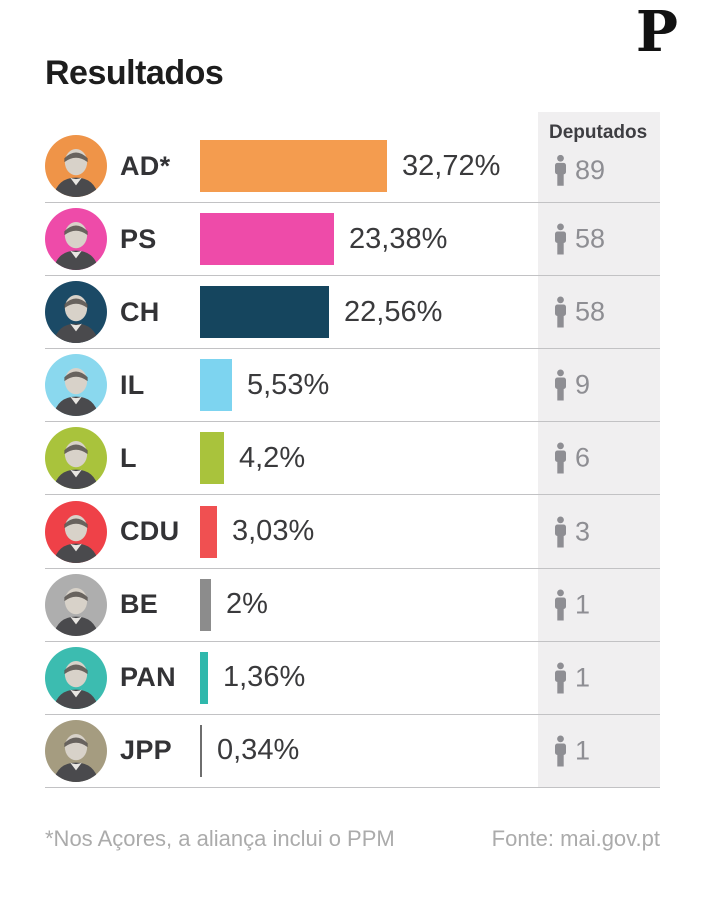 The height and width of the screenshot is (900, 720). I want to click on seats-count: 3, so click(583, 531).